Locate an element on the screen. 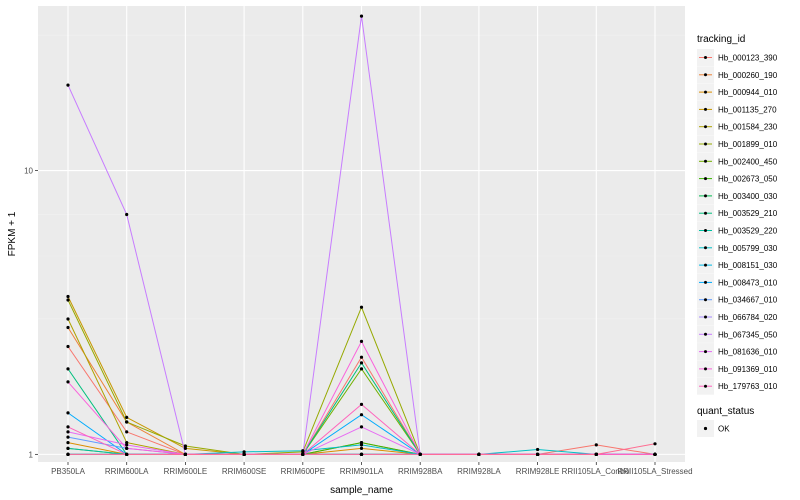 Image resolution: width=800 pixels, height=500 pixels. x-tick-label: RRIM928LA is located at coordinates (479, 471).